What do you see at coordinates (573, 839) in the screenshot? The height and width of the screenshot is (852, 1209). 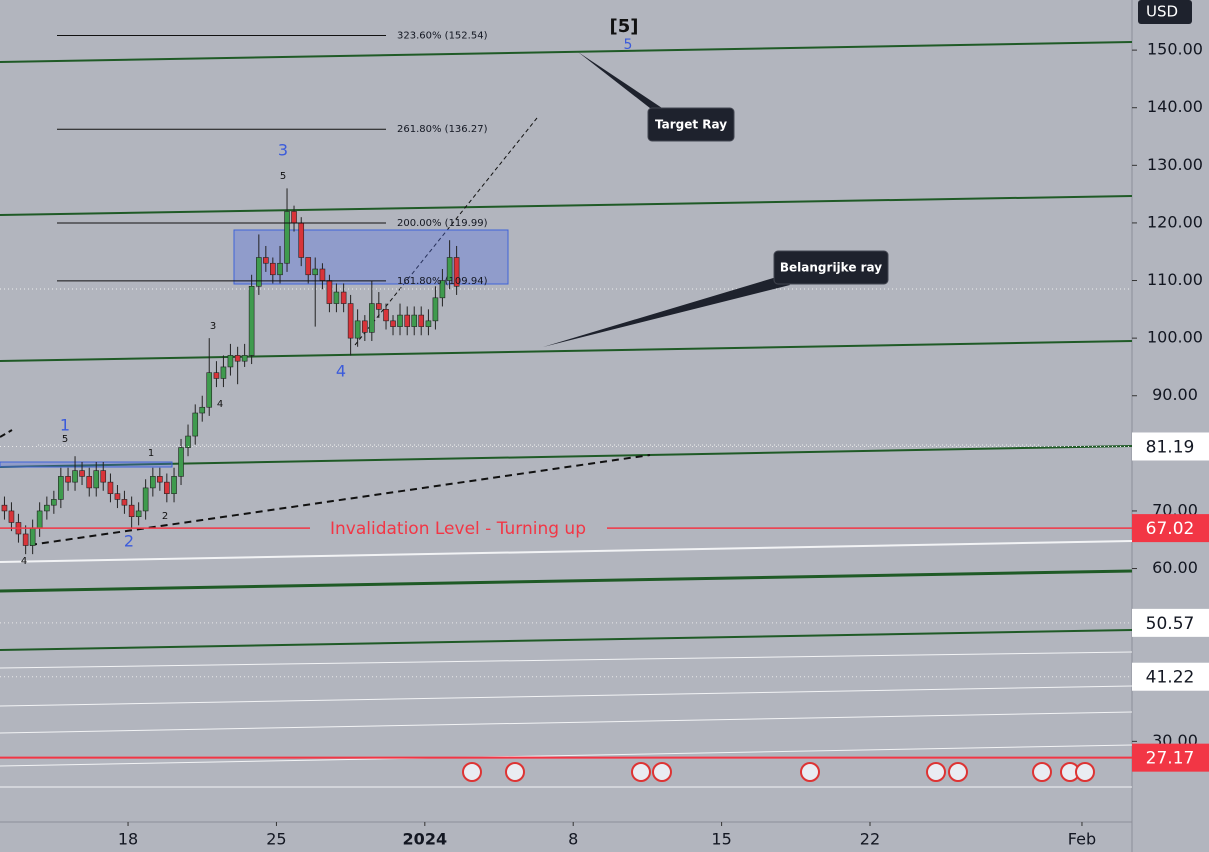 I see `x-tick-label: 8` at bounding box center [573, 839].